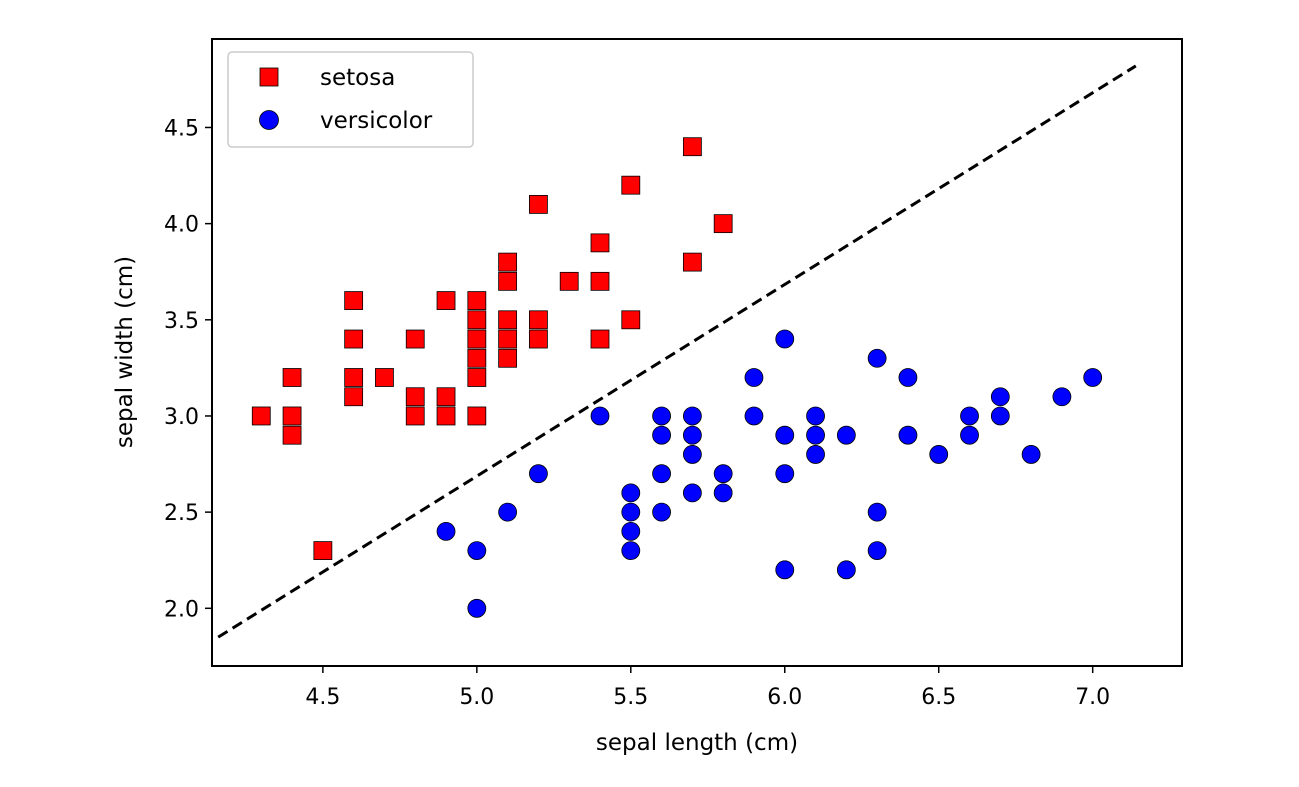 The image size is (1299, 787). I want to click on x-tick-label: 5.5, so click(630, 697).